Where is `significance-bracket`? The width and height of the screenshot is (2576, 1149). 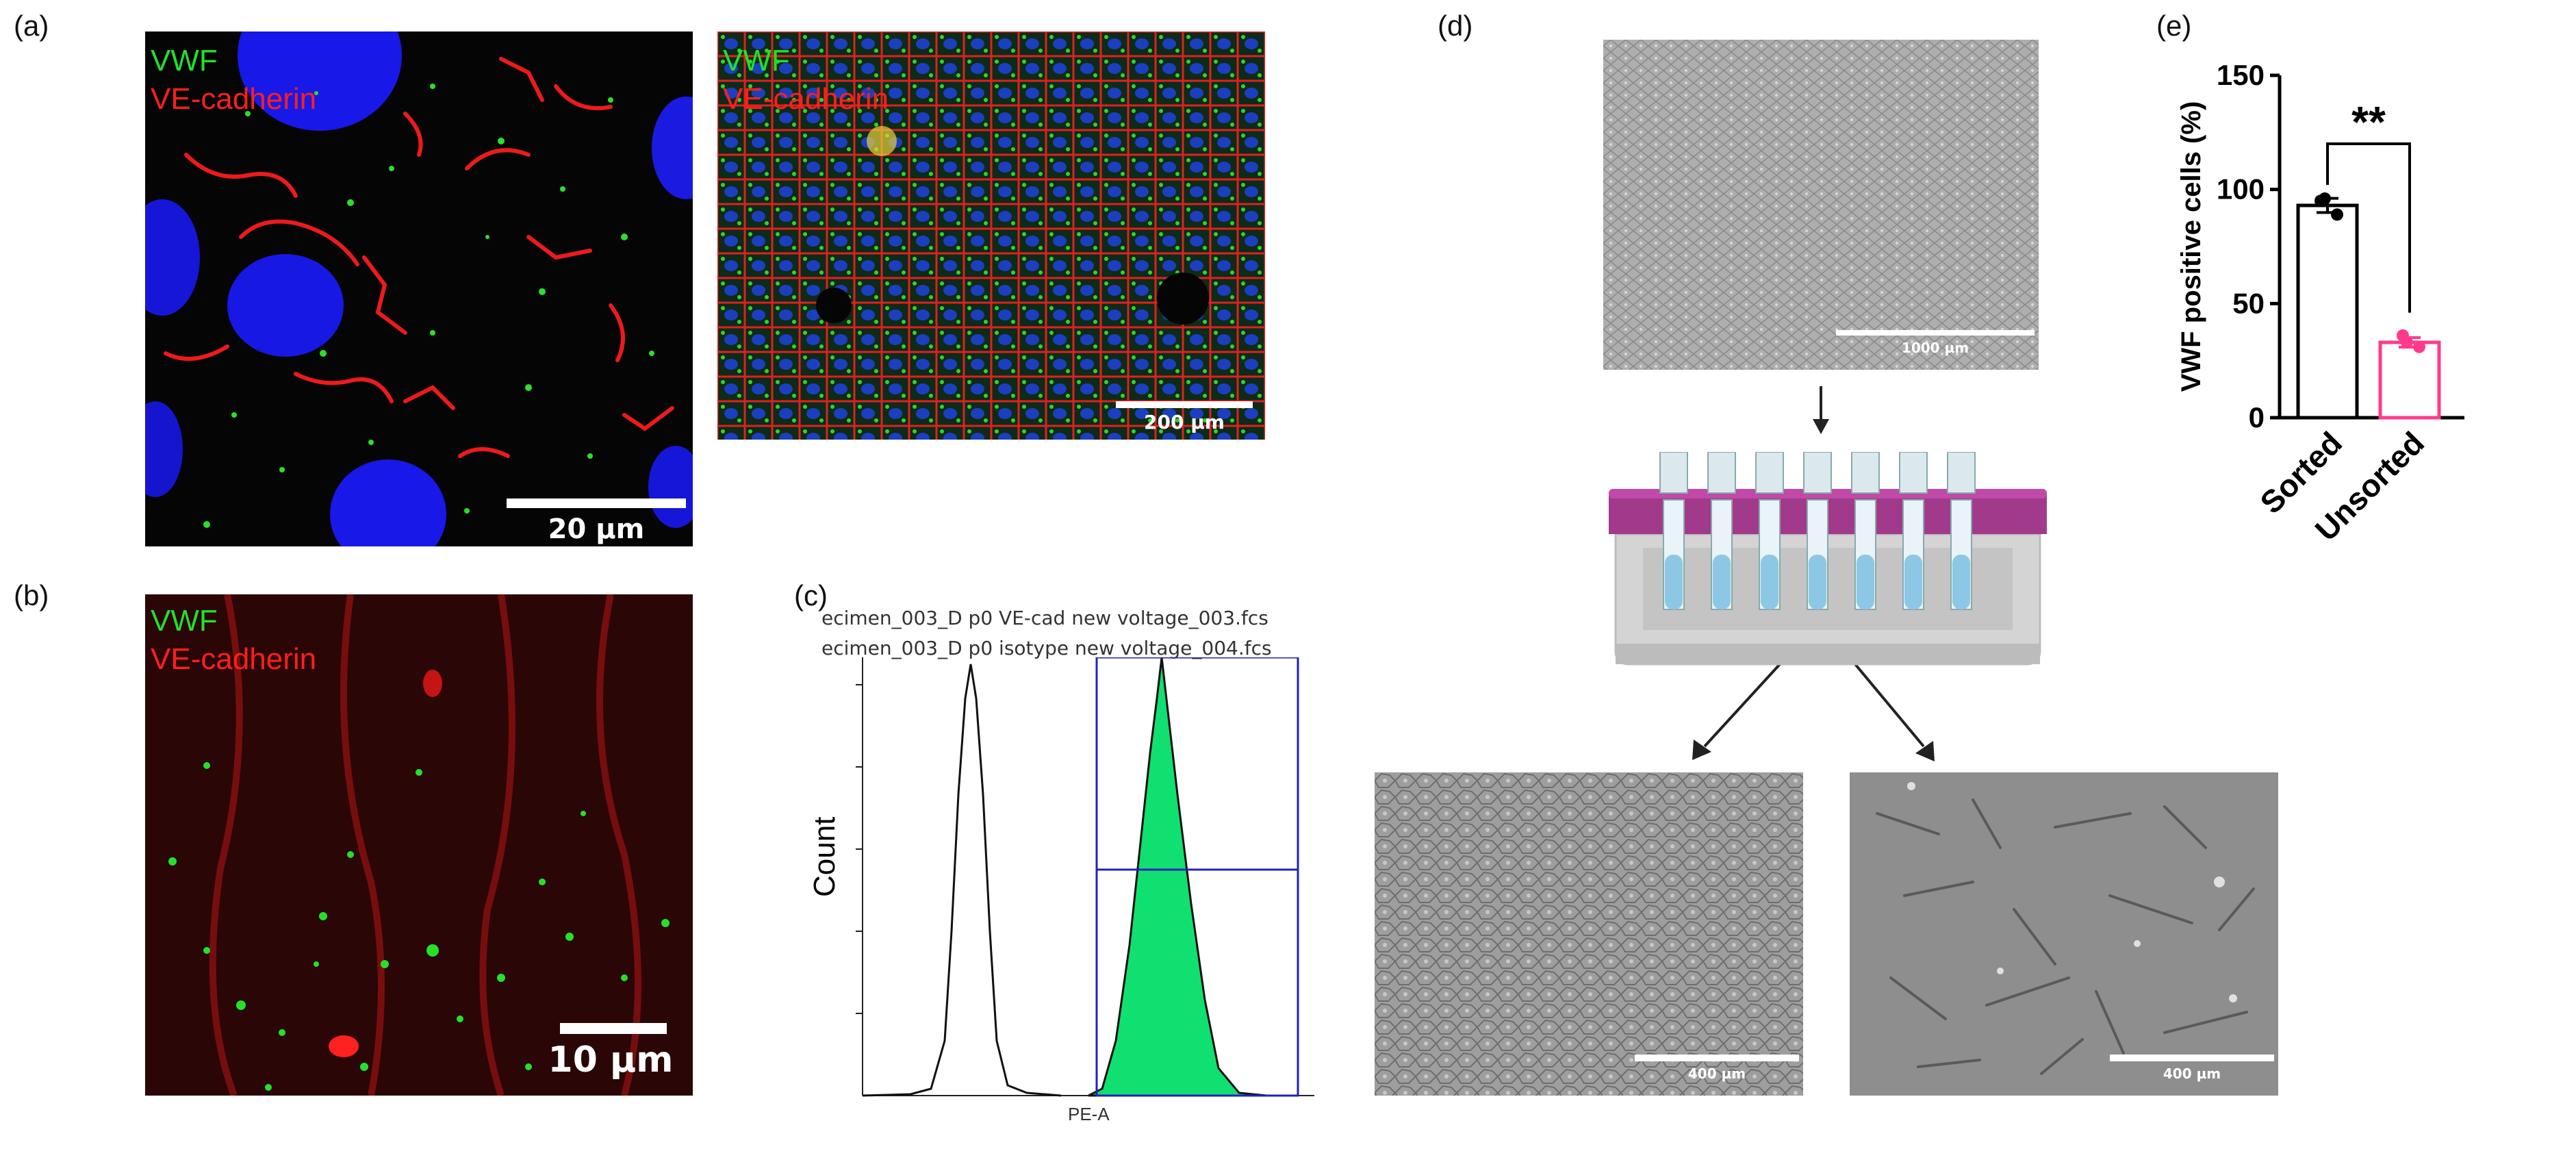
significance-bracket is located at coordinates (2368, 227).